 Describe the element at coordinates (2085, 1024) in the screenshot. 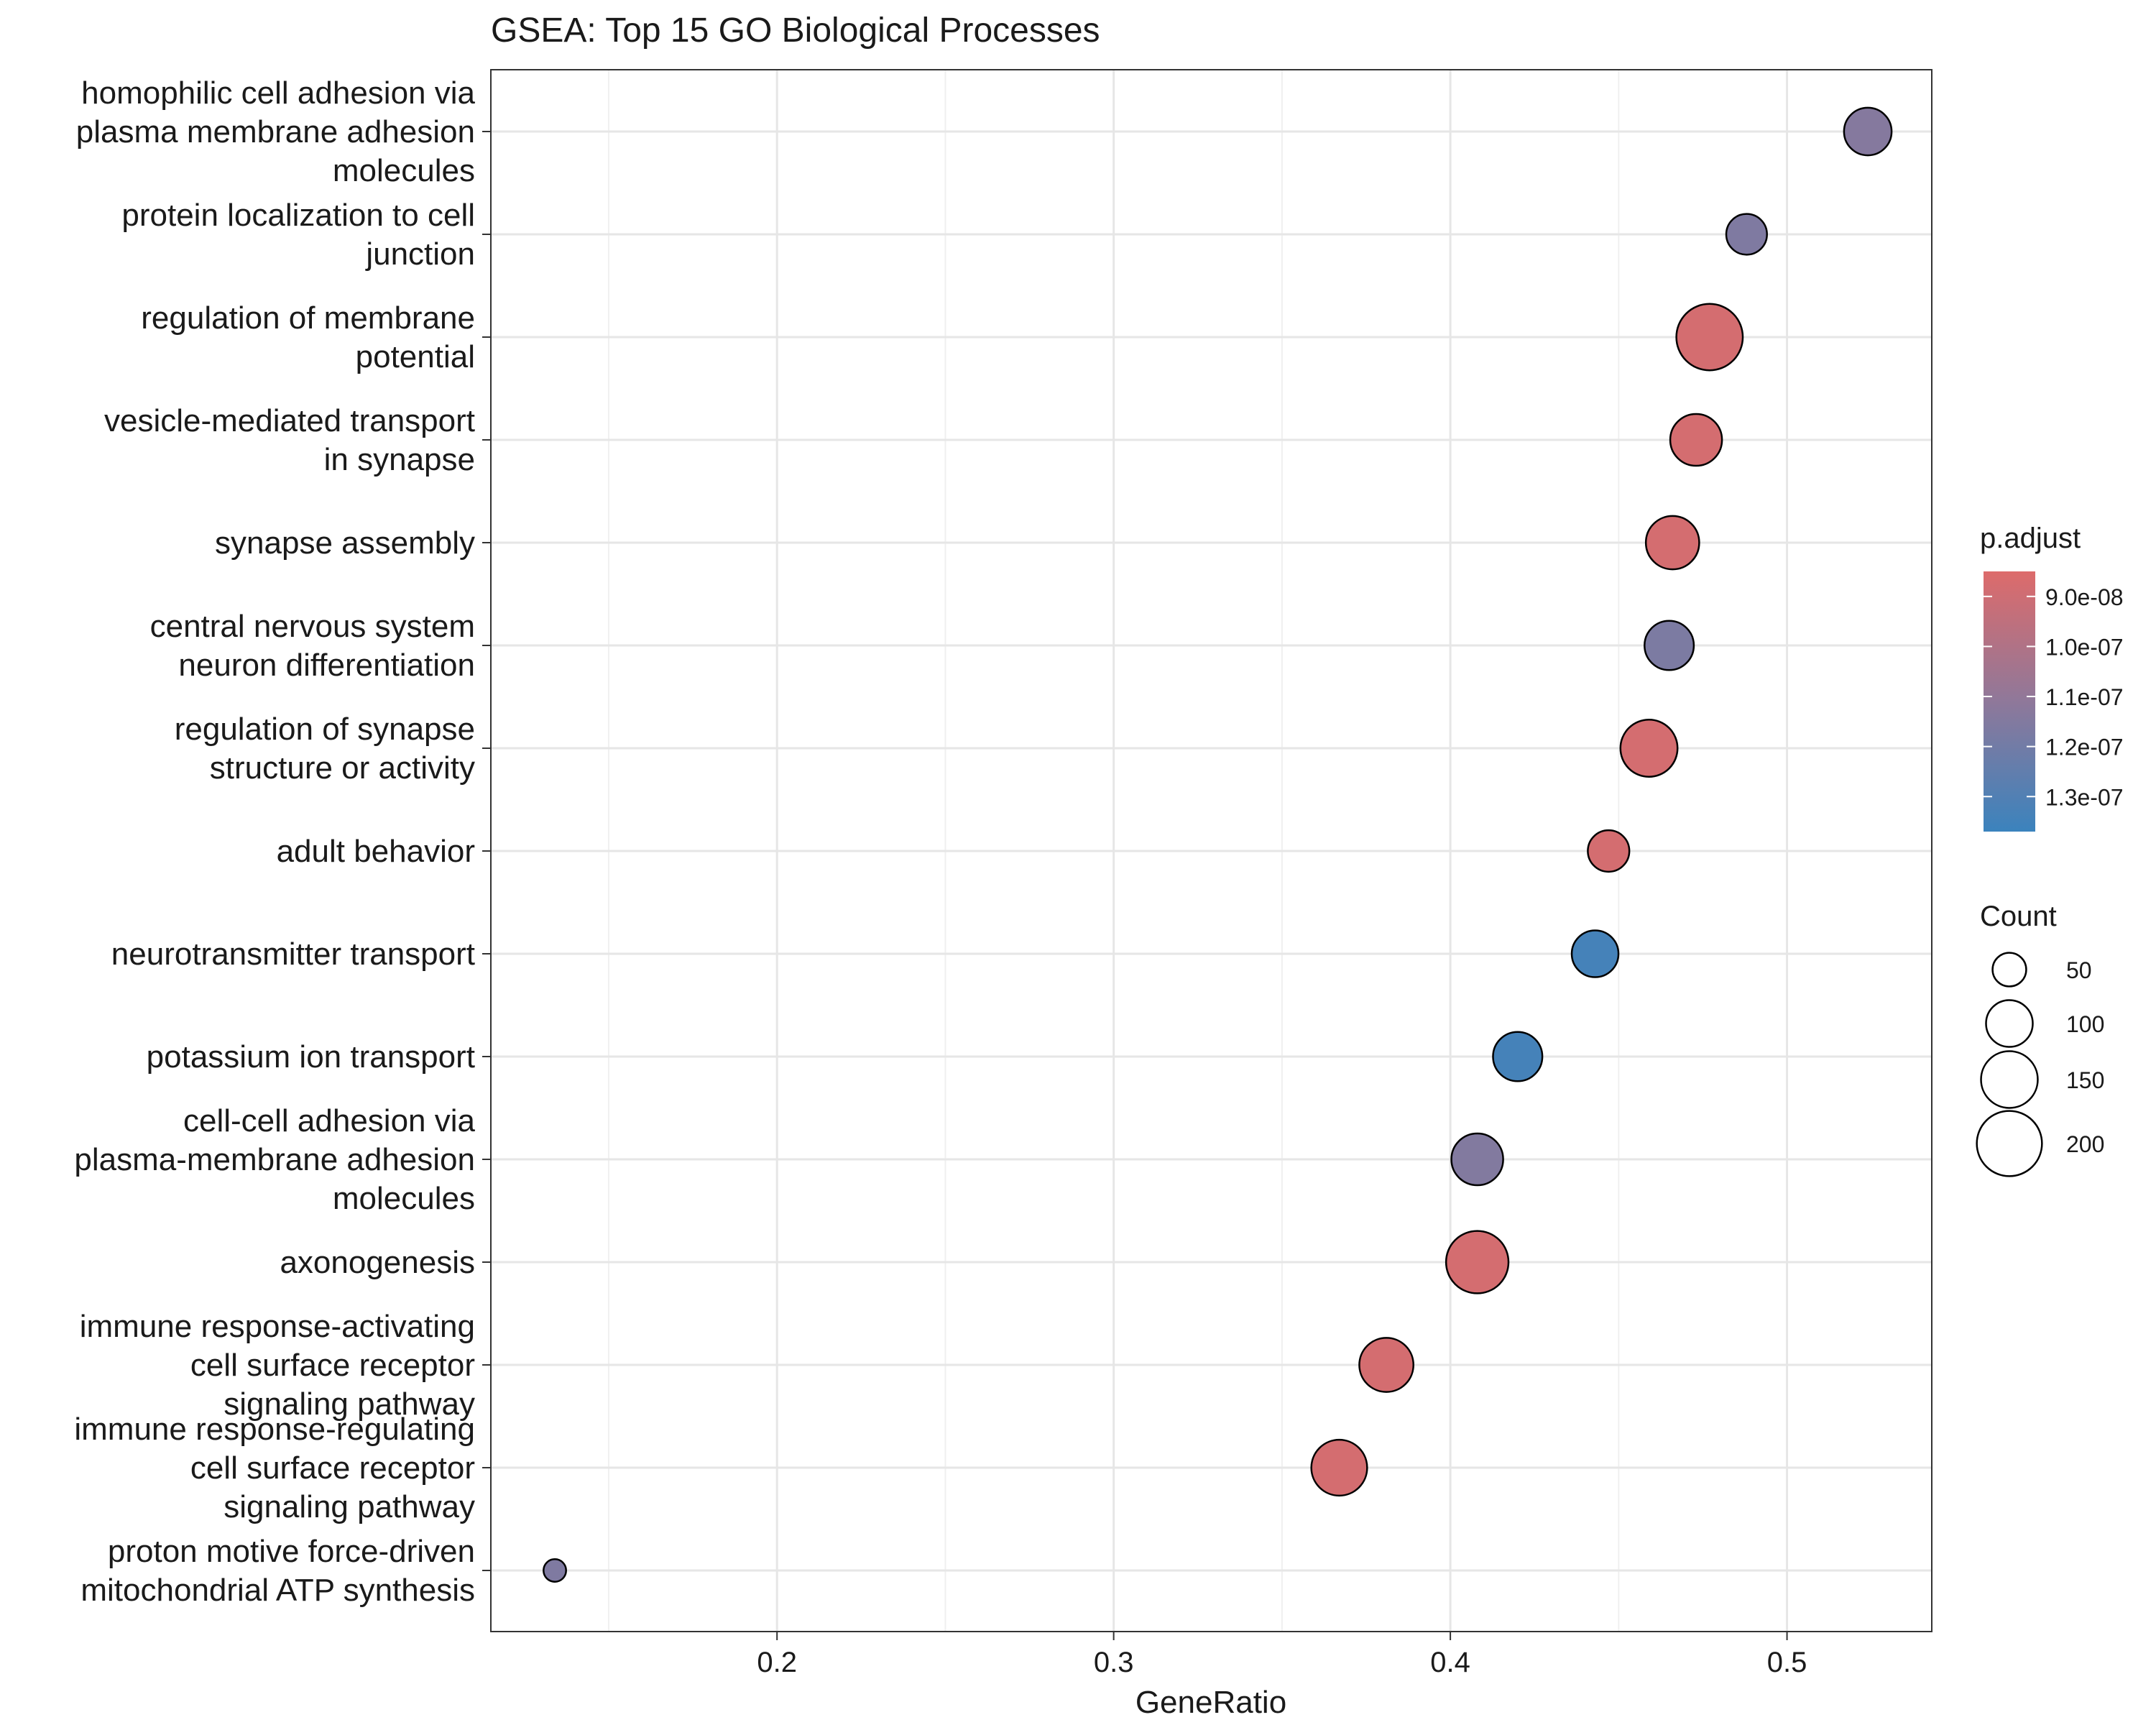

I see `size-legend-label: 100` at that location.